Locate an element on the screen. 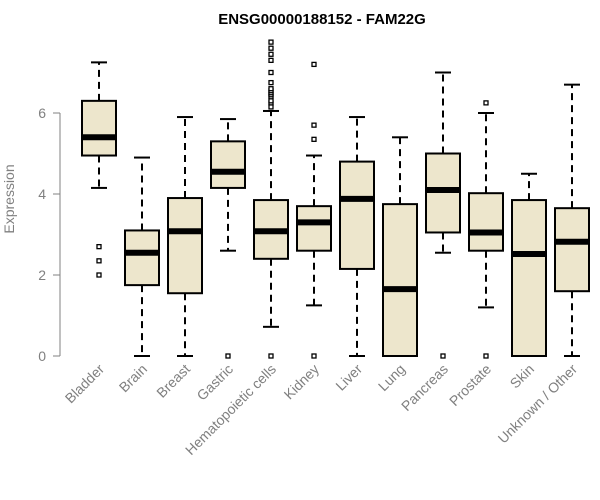 The width and height of the screenshot is (600, 500). box-hematopoietic-cells is located at coordinates (271, 199).